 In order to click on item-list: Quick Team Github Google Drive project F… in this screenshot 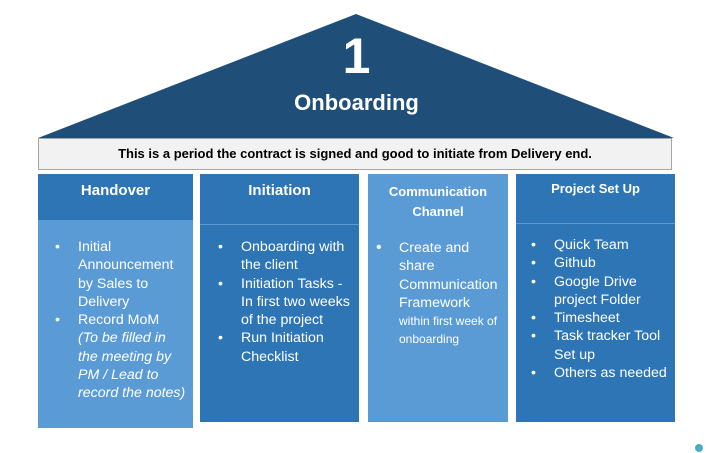, I will do `click(600, 309)`.